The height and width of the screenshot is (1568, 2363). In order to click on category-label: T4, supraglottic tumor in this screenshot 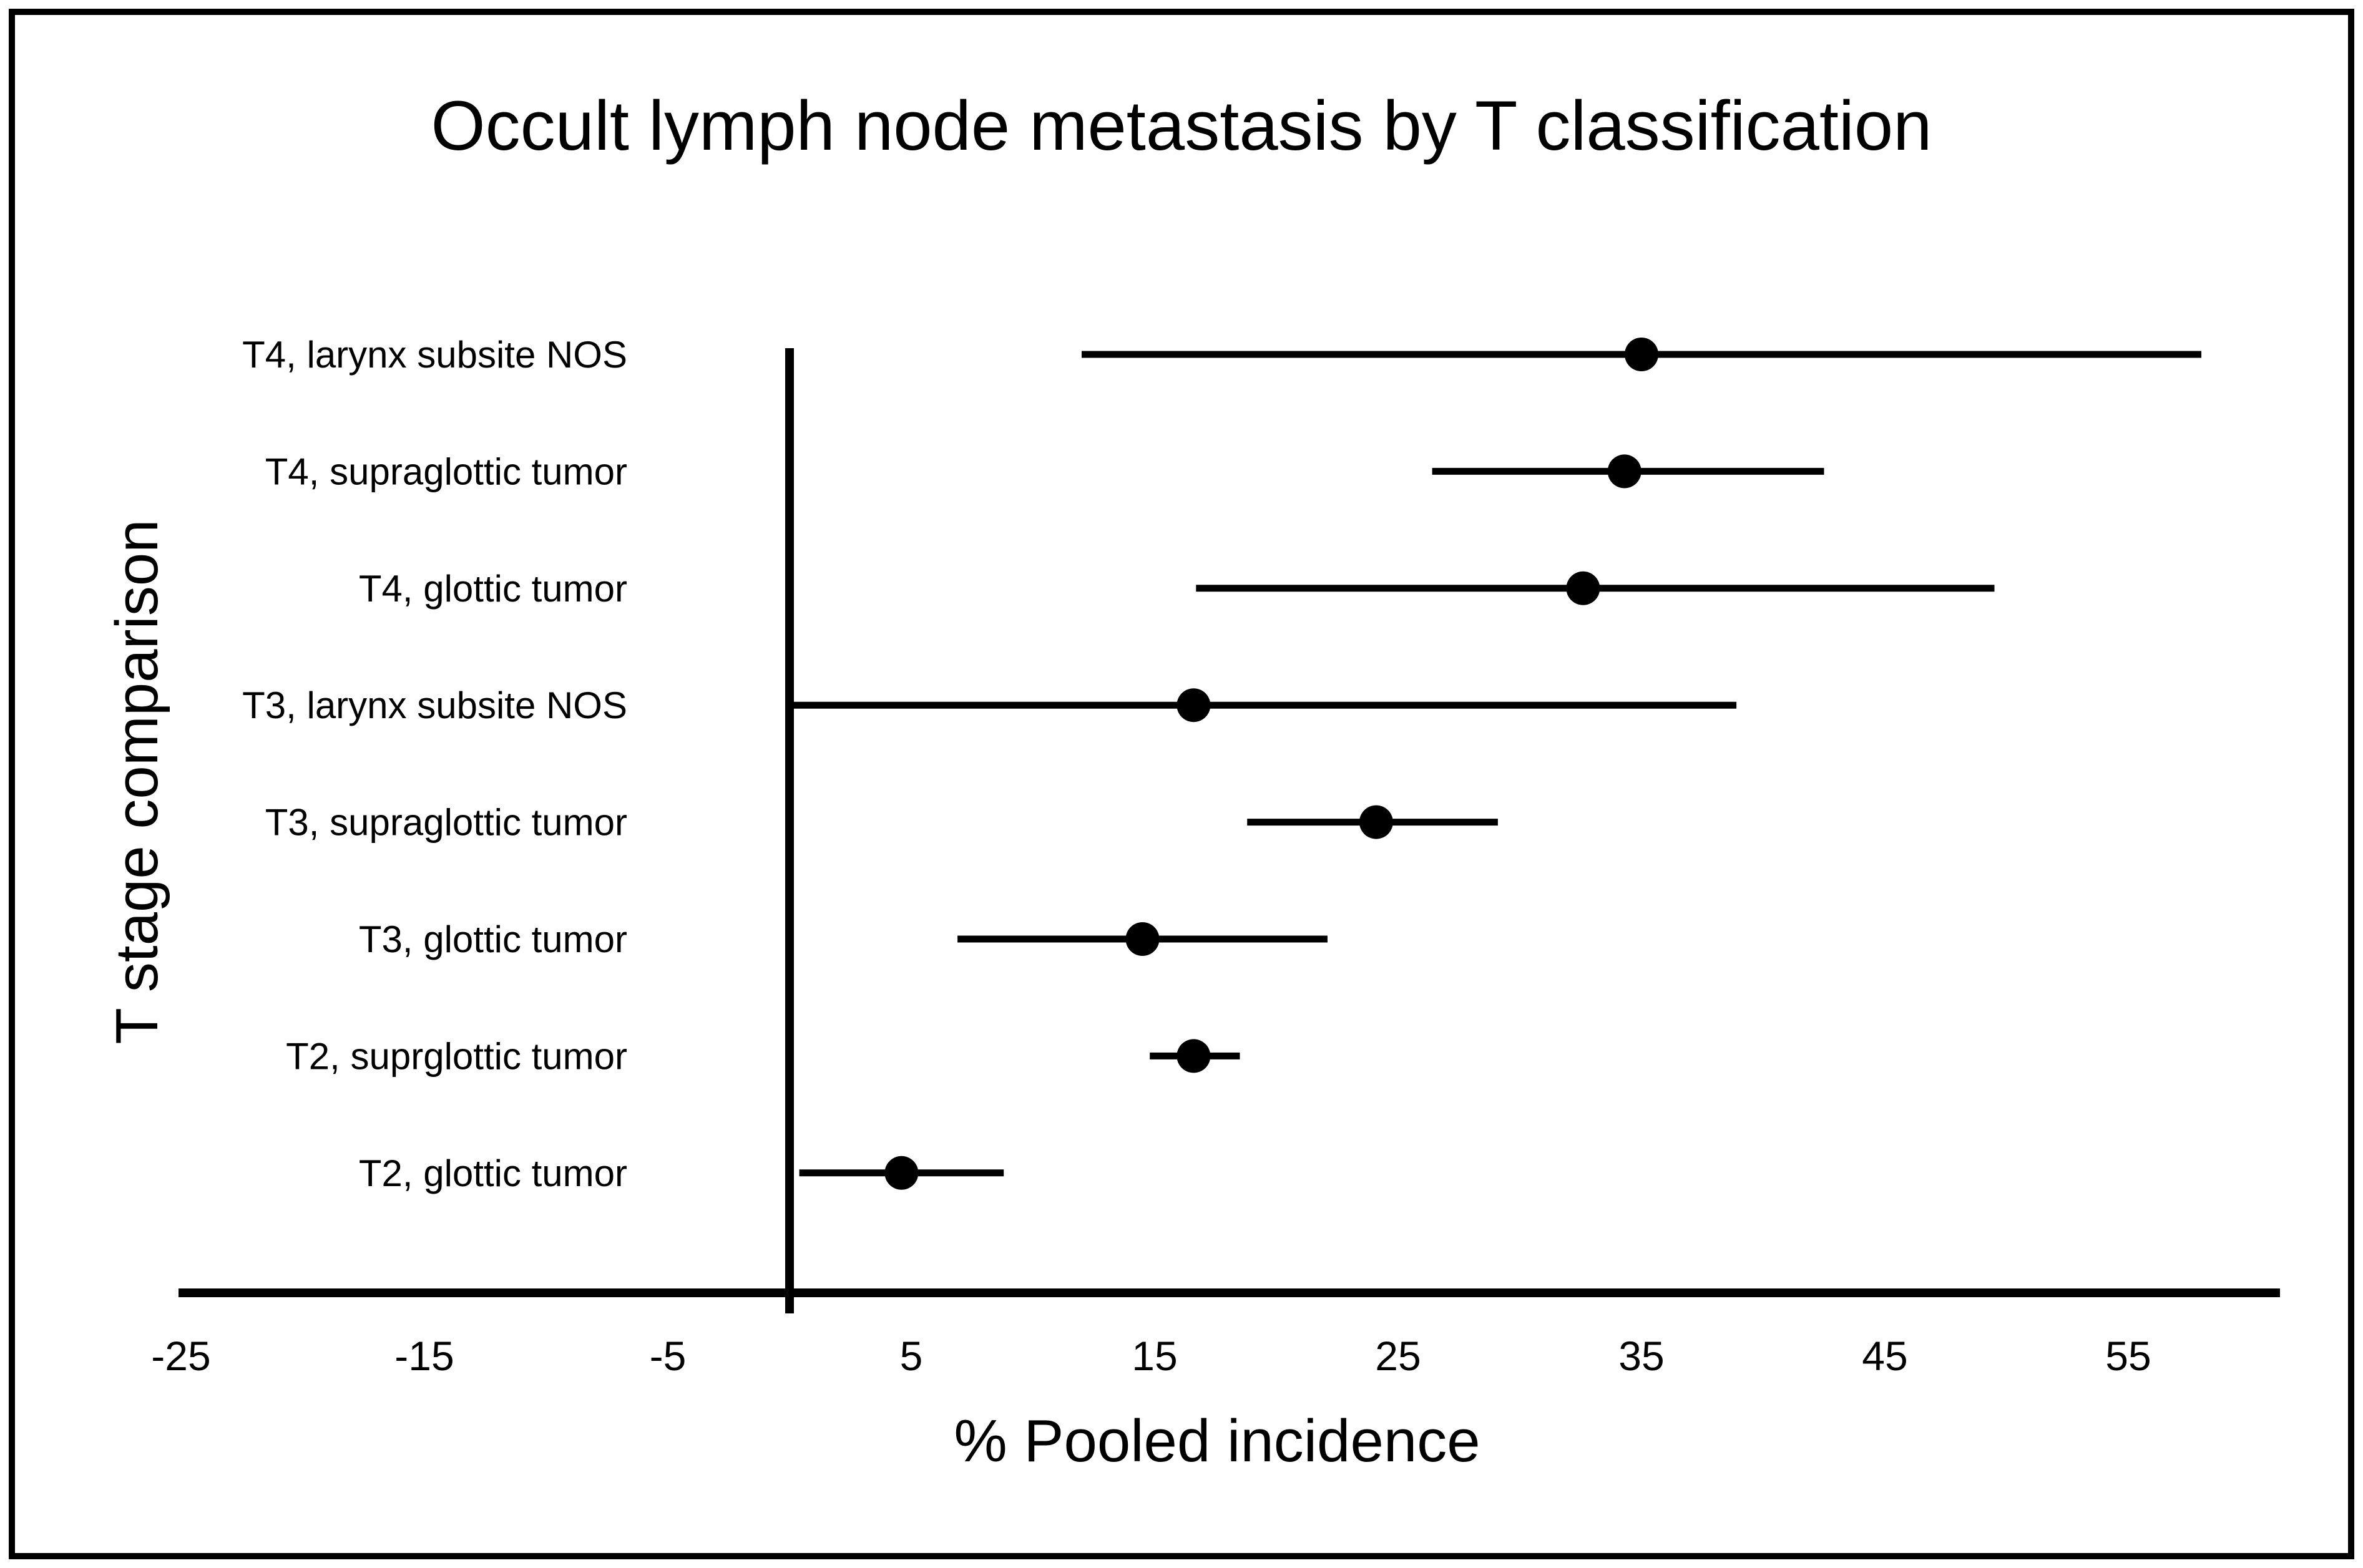, I will do `click(446, 471)`.